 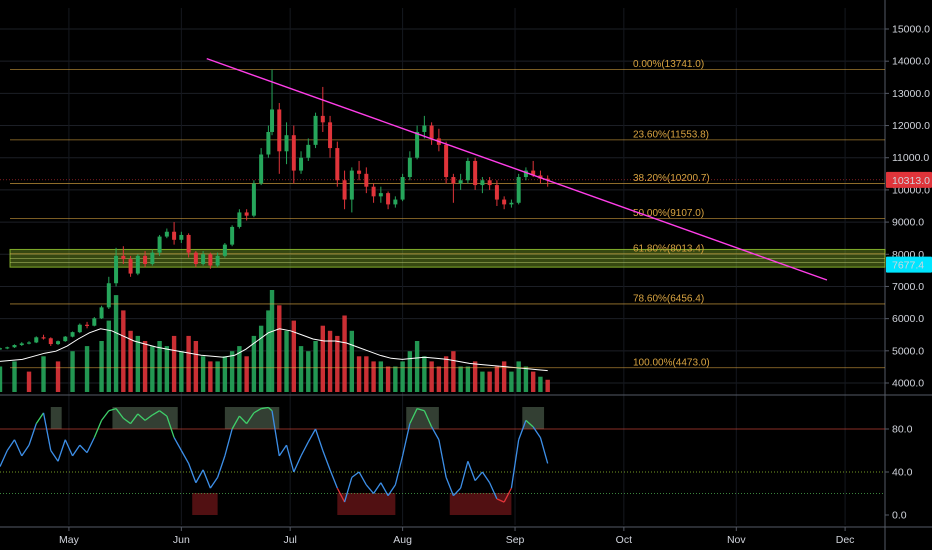 I want to click on time-tick-label: Dec, so click(x=845, y=540).